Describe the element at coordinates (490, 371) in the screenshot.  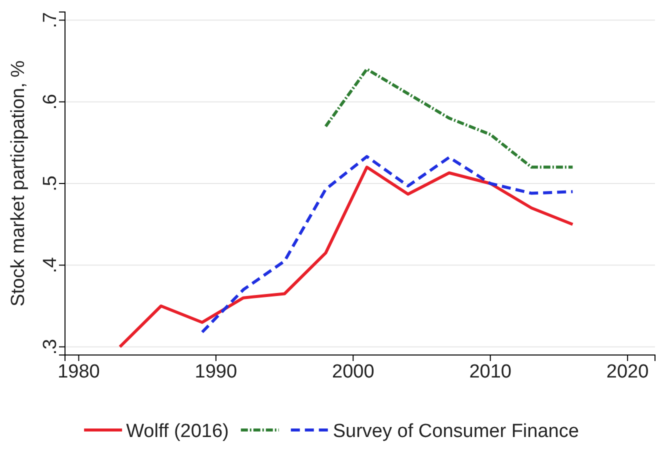
I see `x-tick-label: 2010` at that location.